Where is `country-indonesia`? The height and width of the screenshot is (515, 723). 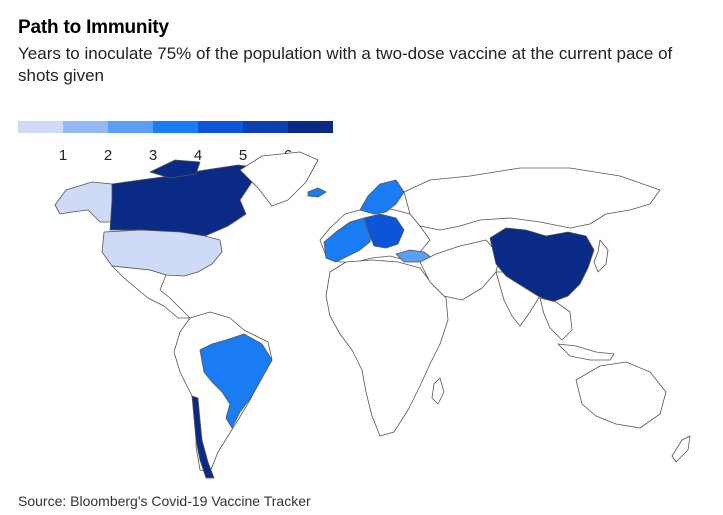 country-indonesia is located at coordinates (586, 352).